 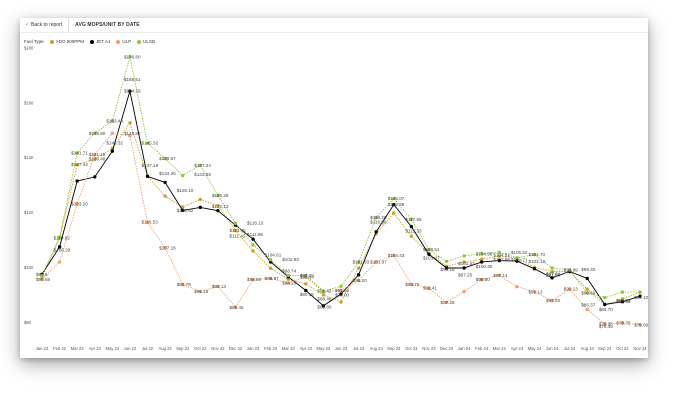 What do you see at coordinates (413, 219) in the screenshot?
I see `data-label: $117.55` at bounding box center [413, 219].